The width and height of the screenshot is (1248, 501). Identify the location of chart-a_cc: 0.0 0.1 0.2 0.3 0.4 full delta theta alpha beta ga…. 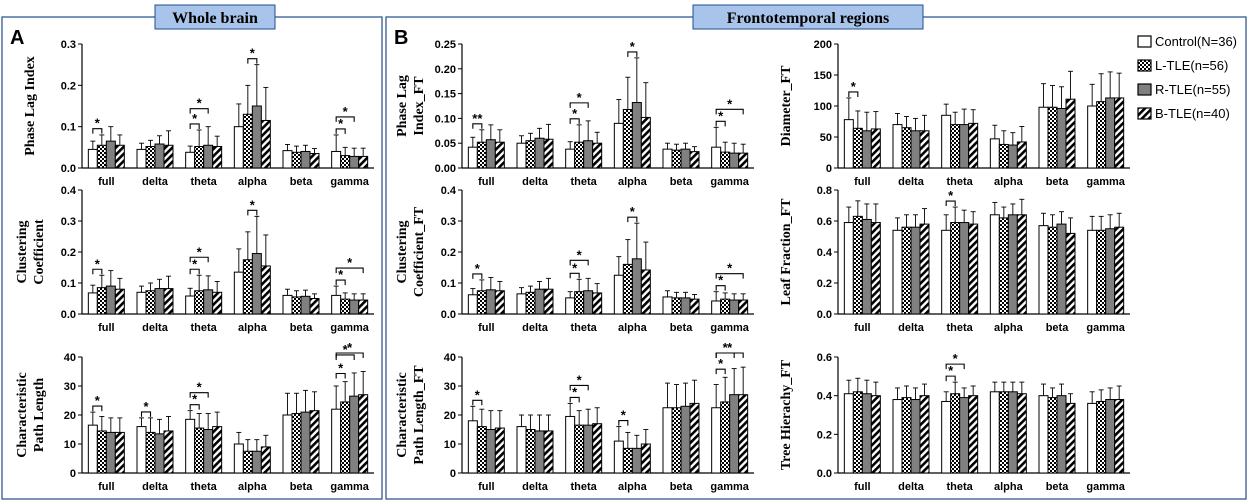
(194, 259).